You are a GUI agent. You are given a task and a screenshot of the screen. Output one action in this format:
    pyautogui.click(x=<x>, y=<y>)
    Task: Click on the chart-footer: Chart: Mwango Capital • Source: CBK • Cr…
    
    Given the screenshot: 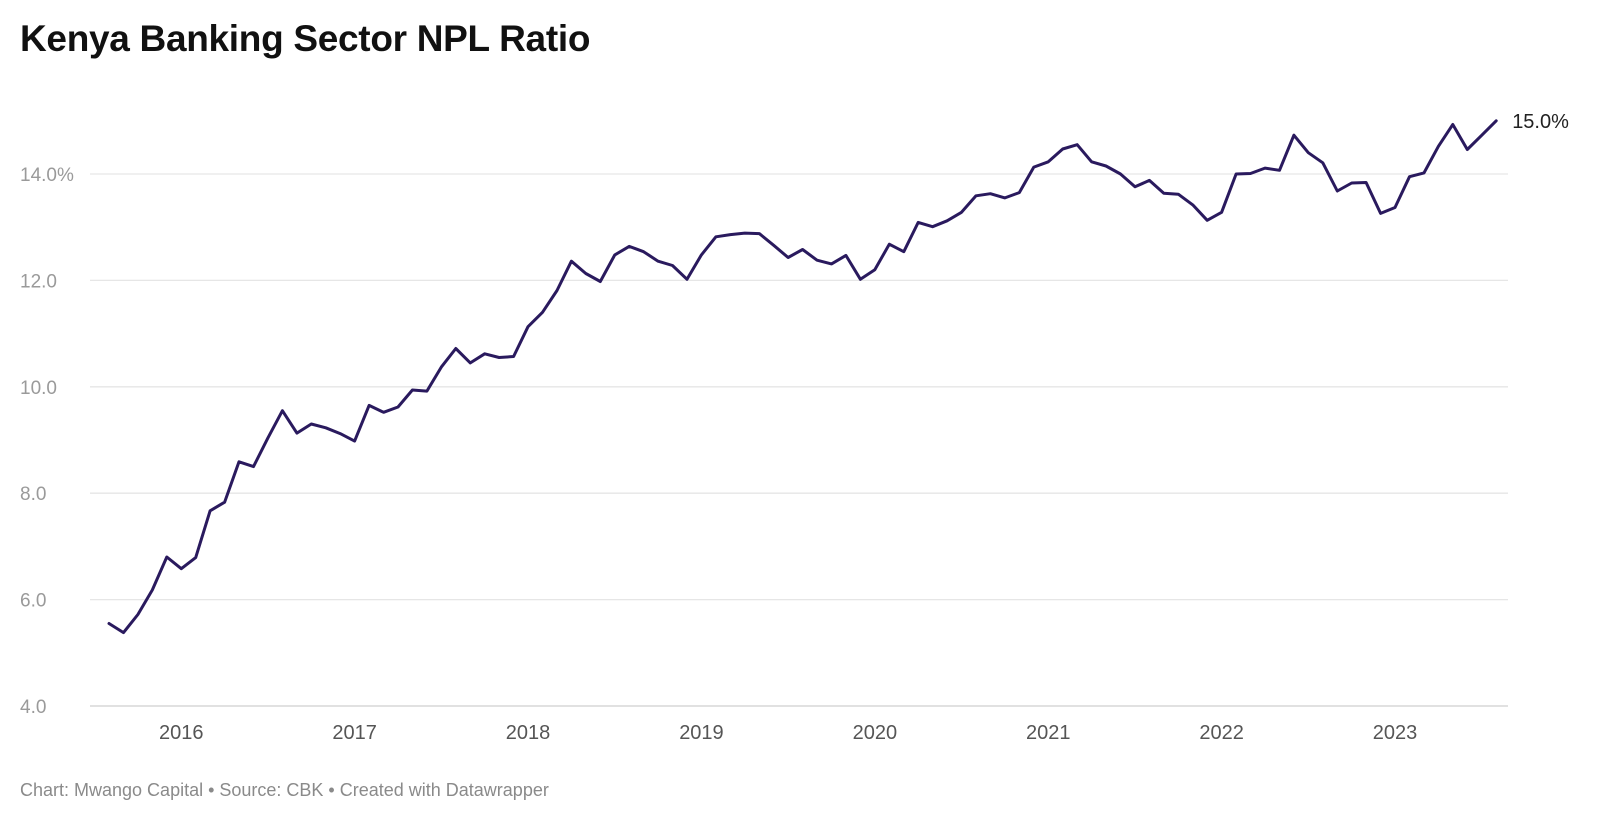 What is the action you would take?
    pyautogui.click(x=284, y=790)
    